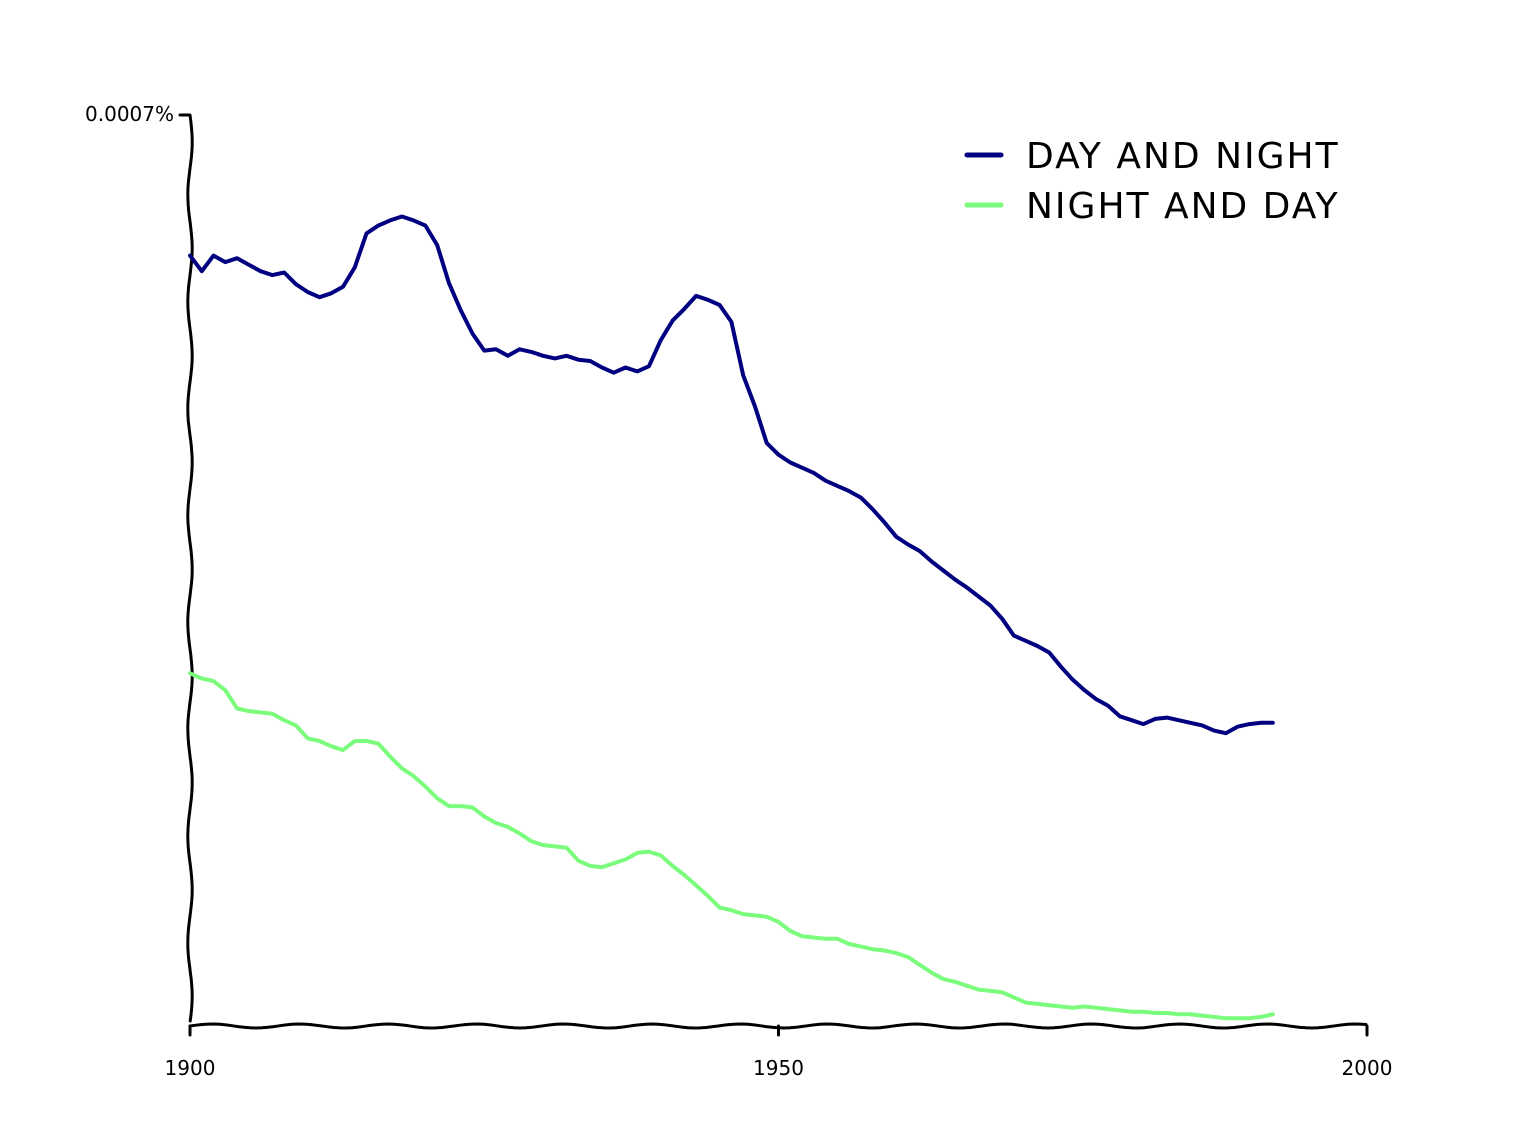 The width and height of the screenshot is (1520, 1140). Describe the element at coordinates (1183, 156) in the screenshot. I see `legend-label-0: DAY AND NIGHT` at that location.